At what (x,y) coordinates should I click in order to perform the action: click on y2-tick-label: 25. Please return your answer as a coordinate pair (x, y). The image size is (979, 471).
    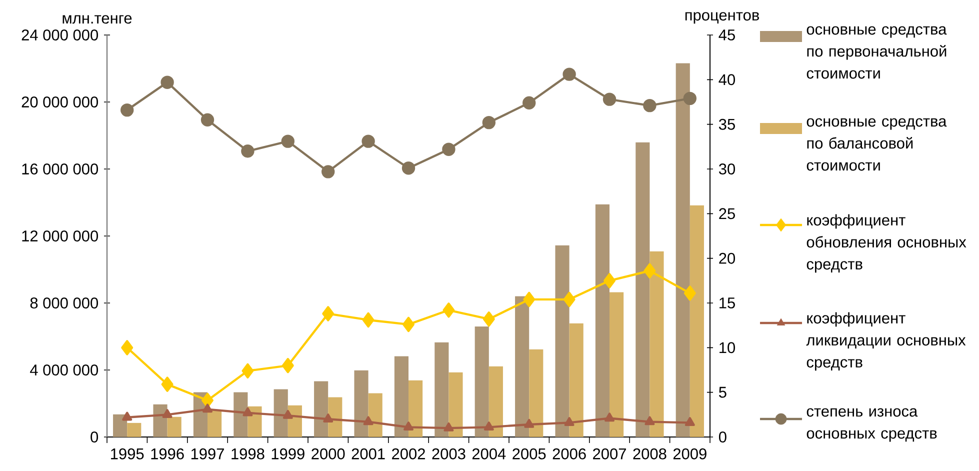
    Looking at the image, I should click on (727, 214).